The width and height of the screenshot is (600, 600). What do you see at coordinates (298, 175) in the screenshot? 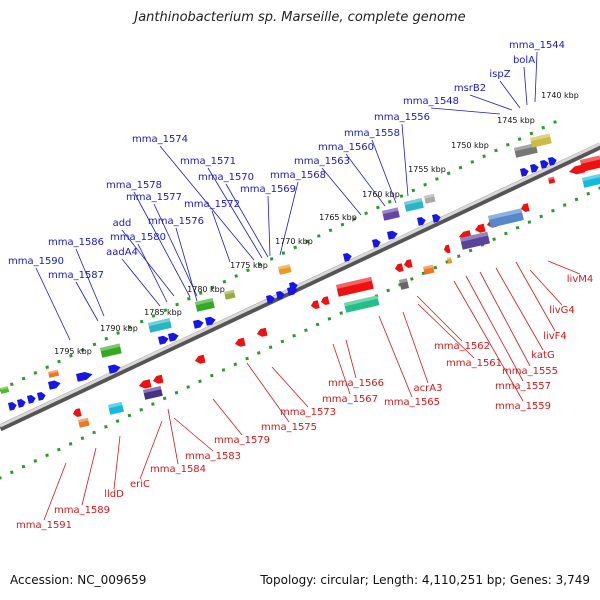
I see `upper-gene-label: mma_1568` at bounding box center [298, 175].